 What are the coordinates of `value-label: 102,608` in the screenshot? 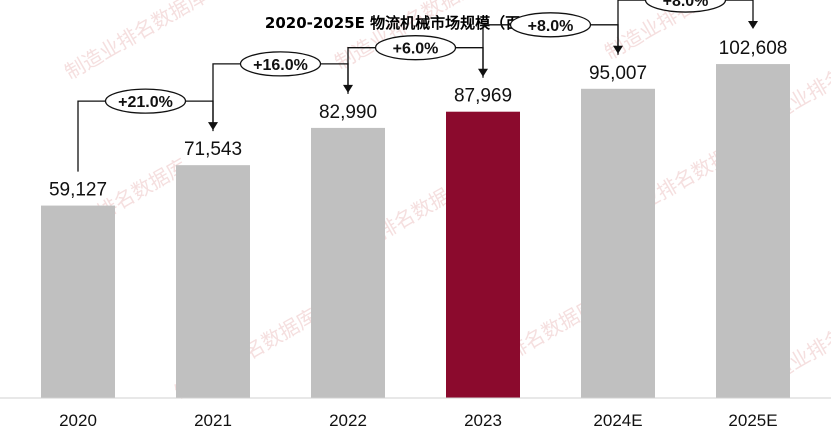 It's located at (753, 48).